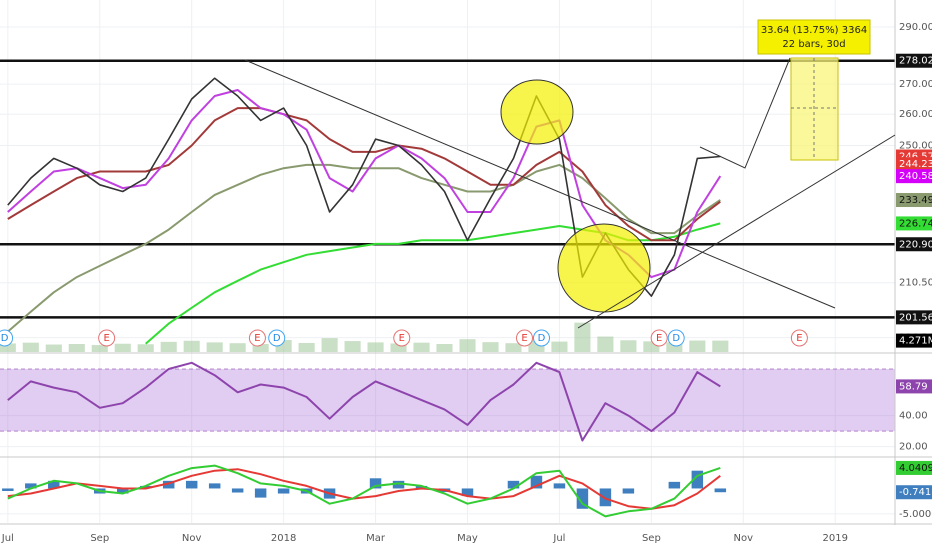 The width and height of the screenshot is (932, 550). I want to click on x-tick-label: 2019, so click(835, 538).